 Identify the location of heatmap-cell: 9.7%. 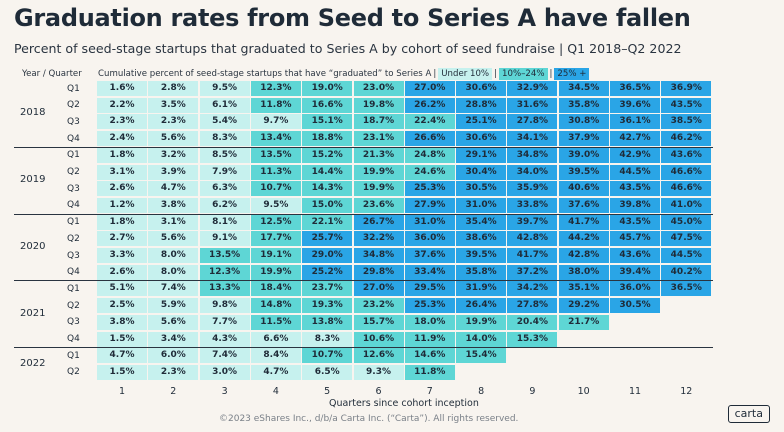
(275, 122).